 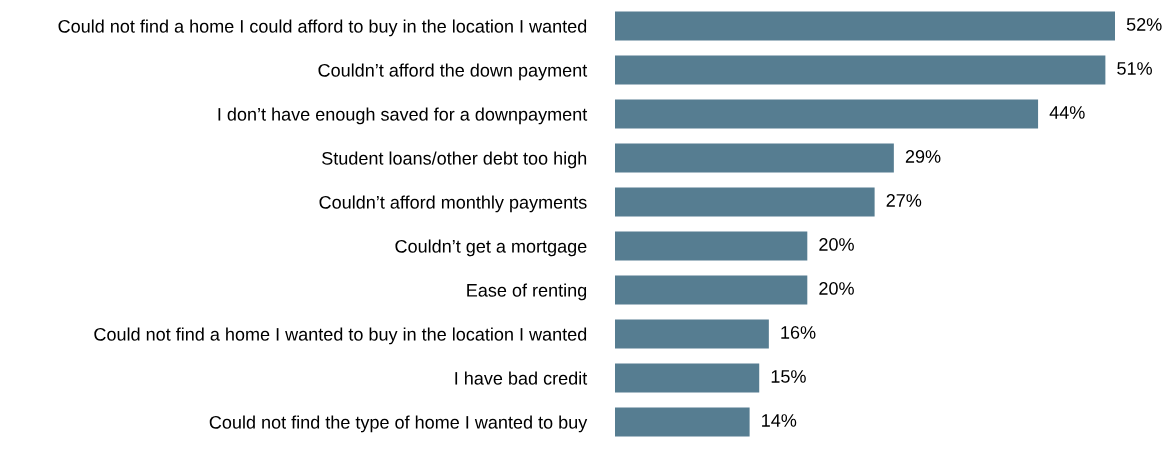 What do you see at coordinates (454, 160) in the screenshot?
I see `y-tick-label: Student loans/other debt too high` at bounding box center [454, 160].